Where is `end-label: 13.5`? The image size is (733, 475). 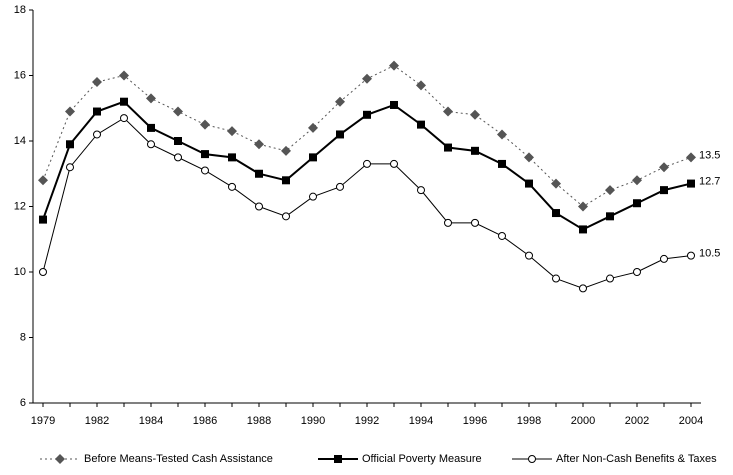
end-label: 13.5 is located at coordinates (709, 155).